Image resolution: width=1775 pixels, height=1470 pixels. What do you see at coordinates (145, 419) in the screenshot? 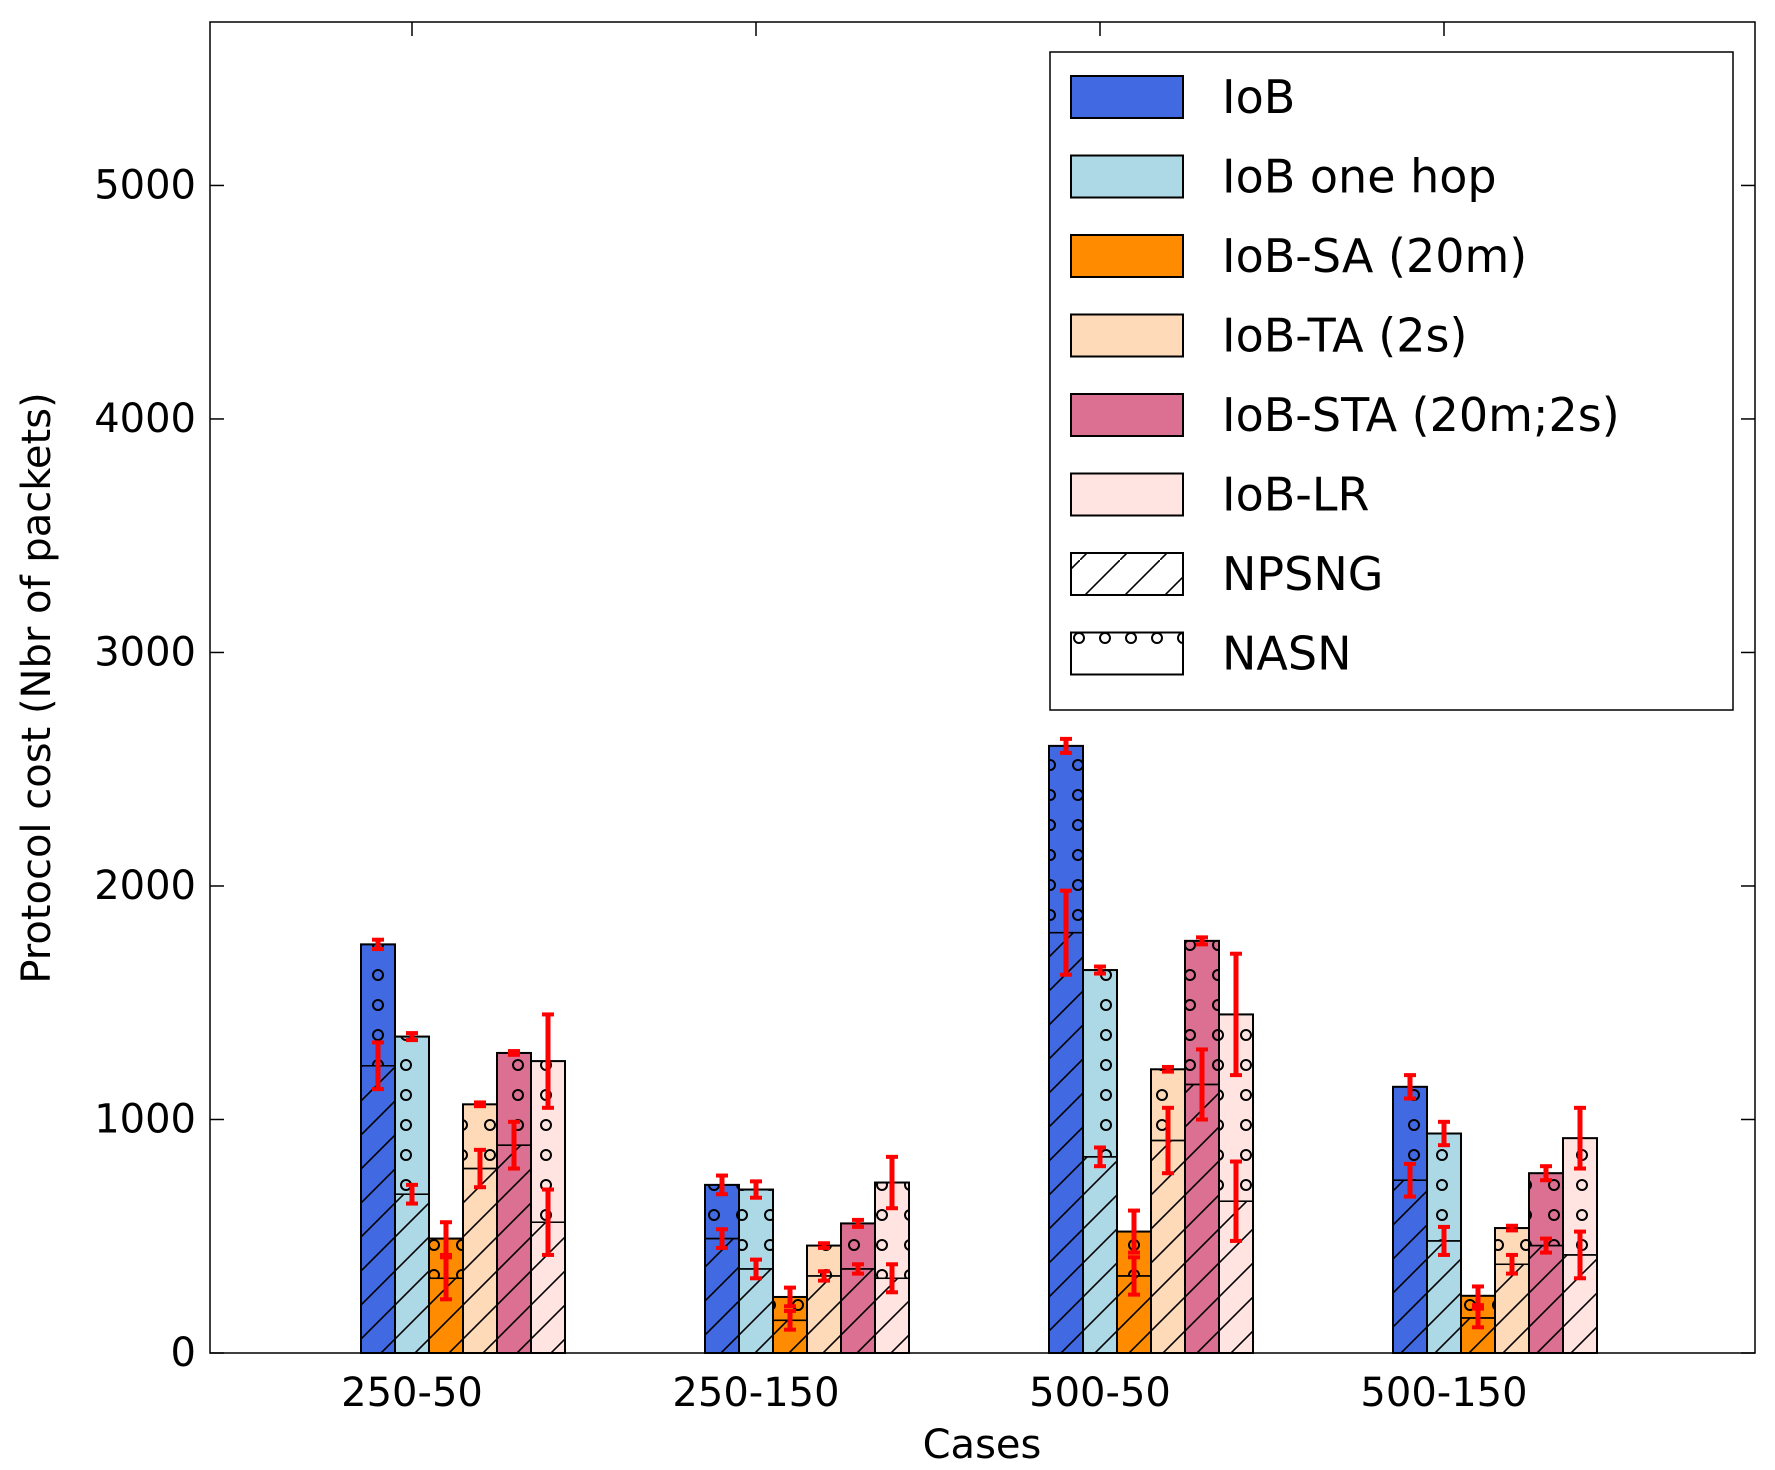
I see `y-tick-label: 4000` at bounding box center [145, 419].